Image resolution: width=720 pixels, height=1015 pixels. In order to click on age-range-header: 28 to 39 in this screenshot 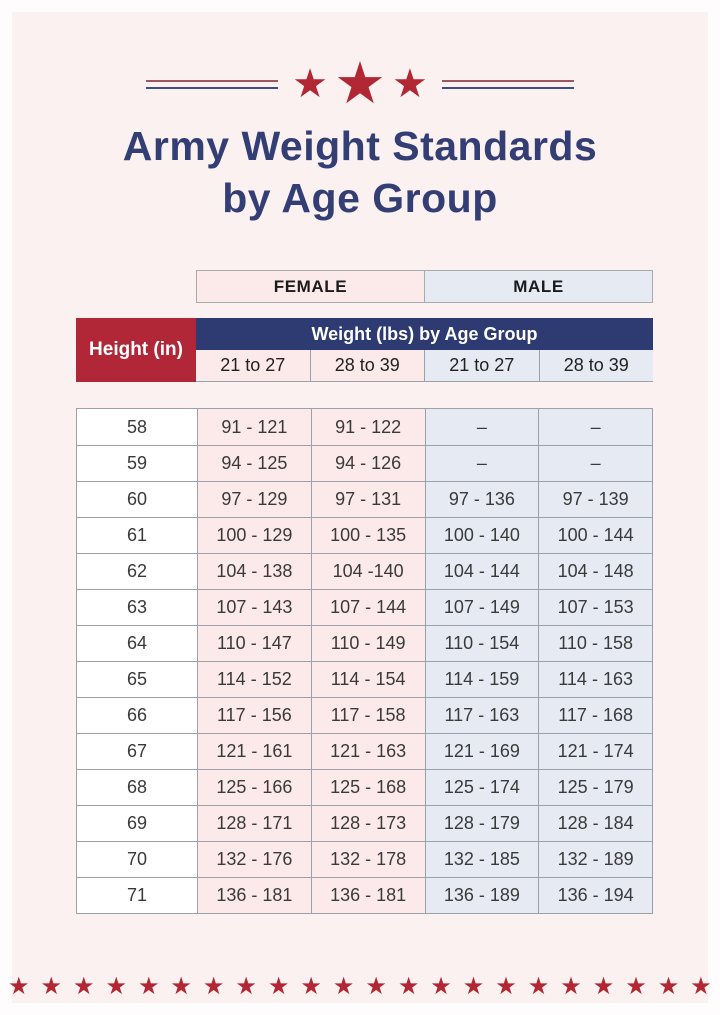, I will do `click(595, 365)`.